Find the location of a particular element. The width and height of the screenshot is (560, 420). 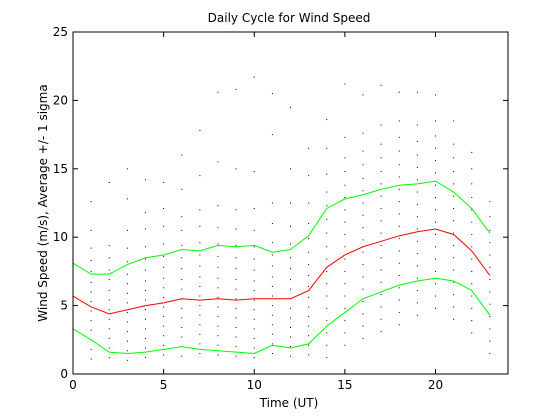

y-tick-label: 25 is located at coordinates (60, 32).